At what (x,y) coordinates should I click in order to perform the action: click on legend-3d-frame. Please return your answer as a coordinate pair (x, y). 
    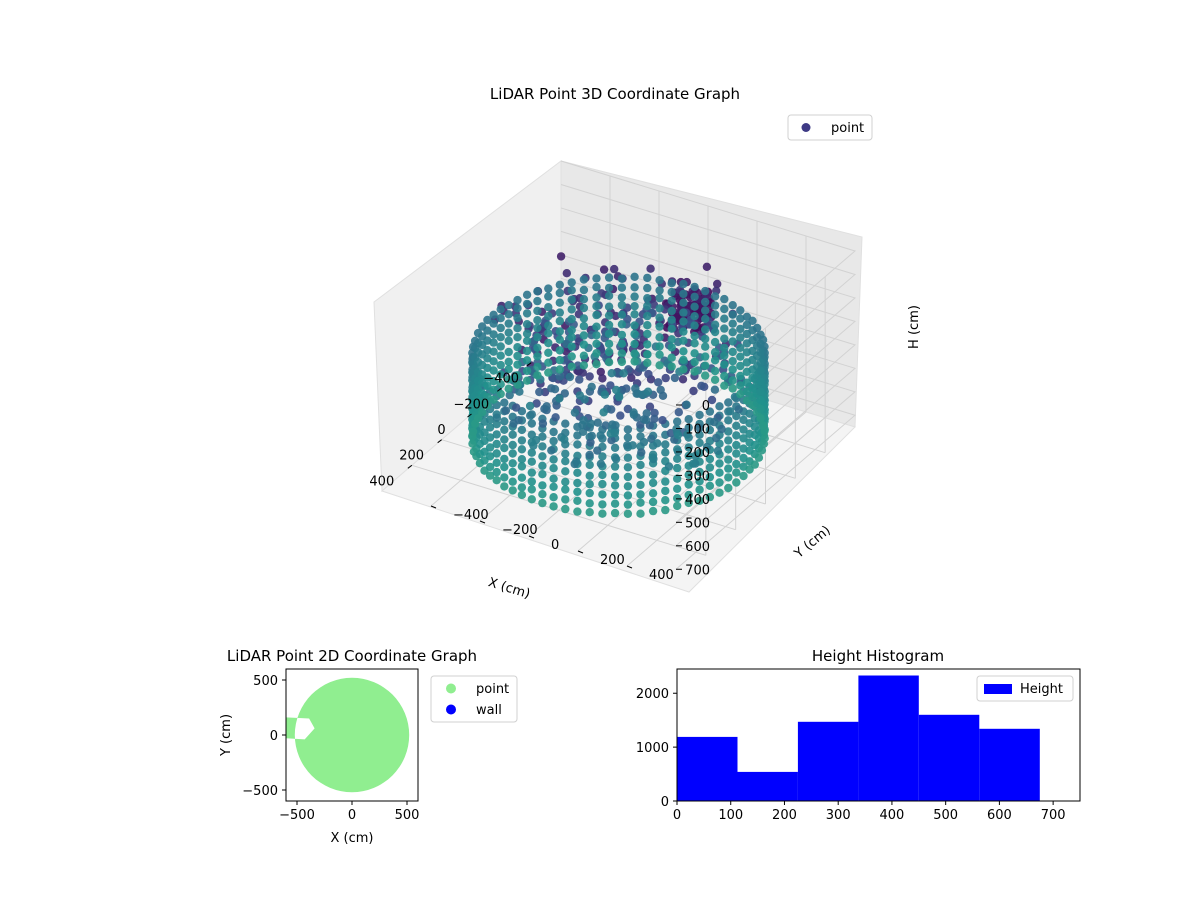
    Looking at the image, I should click on (830, 127).